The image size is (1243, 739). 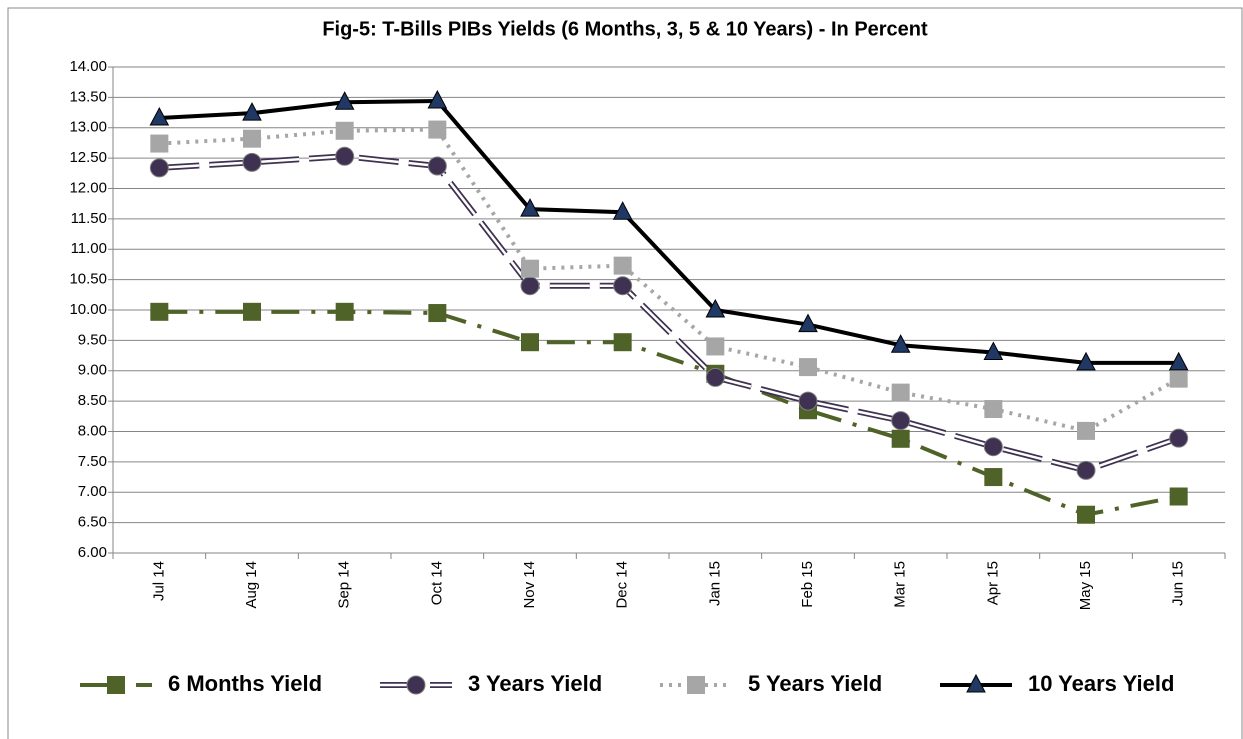 What do you see at coordinates (92, 430) in the screenshot?
I see `y-tick-label: 8.00` at bounding box center [92, 430].